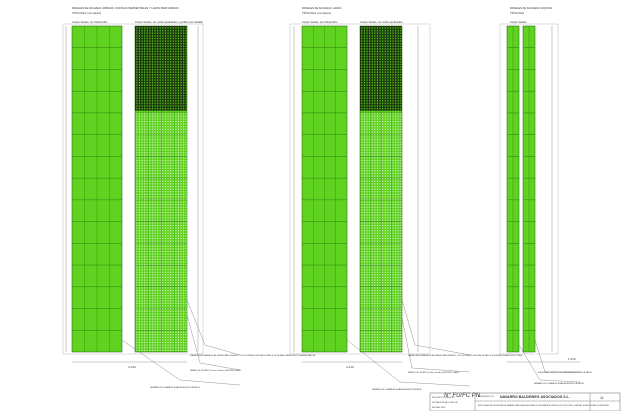 This screenshot has width=640, height=411. I want to click on right-caption: Cortes Verdes, so click(518, 22).